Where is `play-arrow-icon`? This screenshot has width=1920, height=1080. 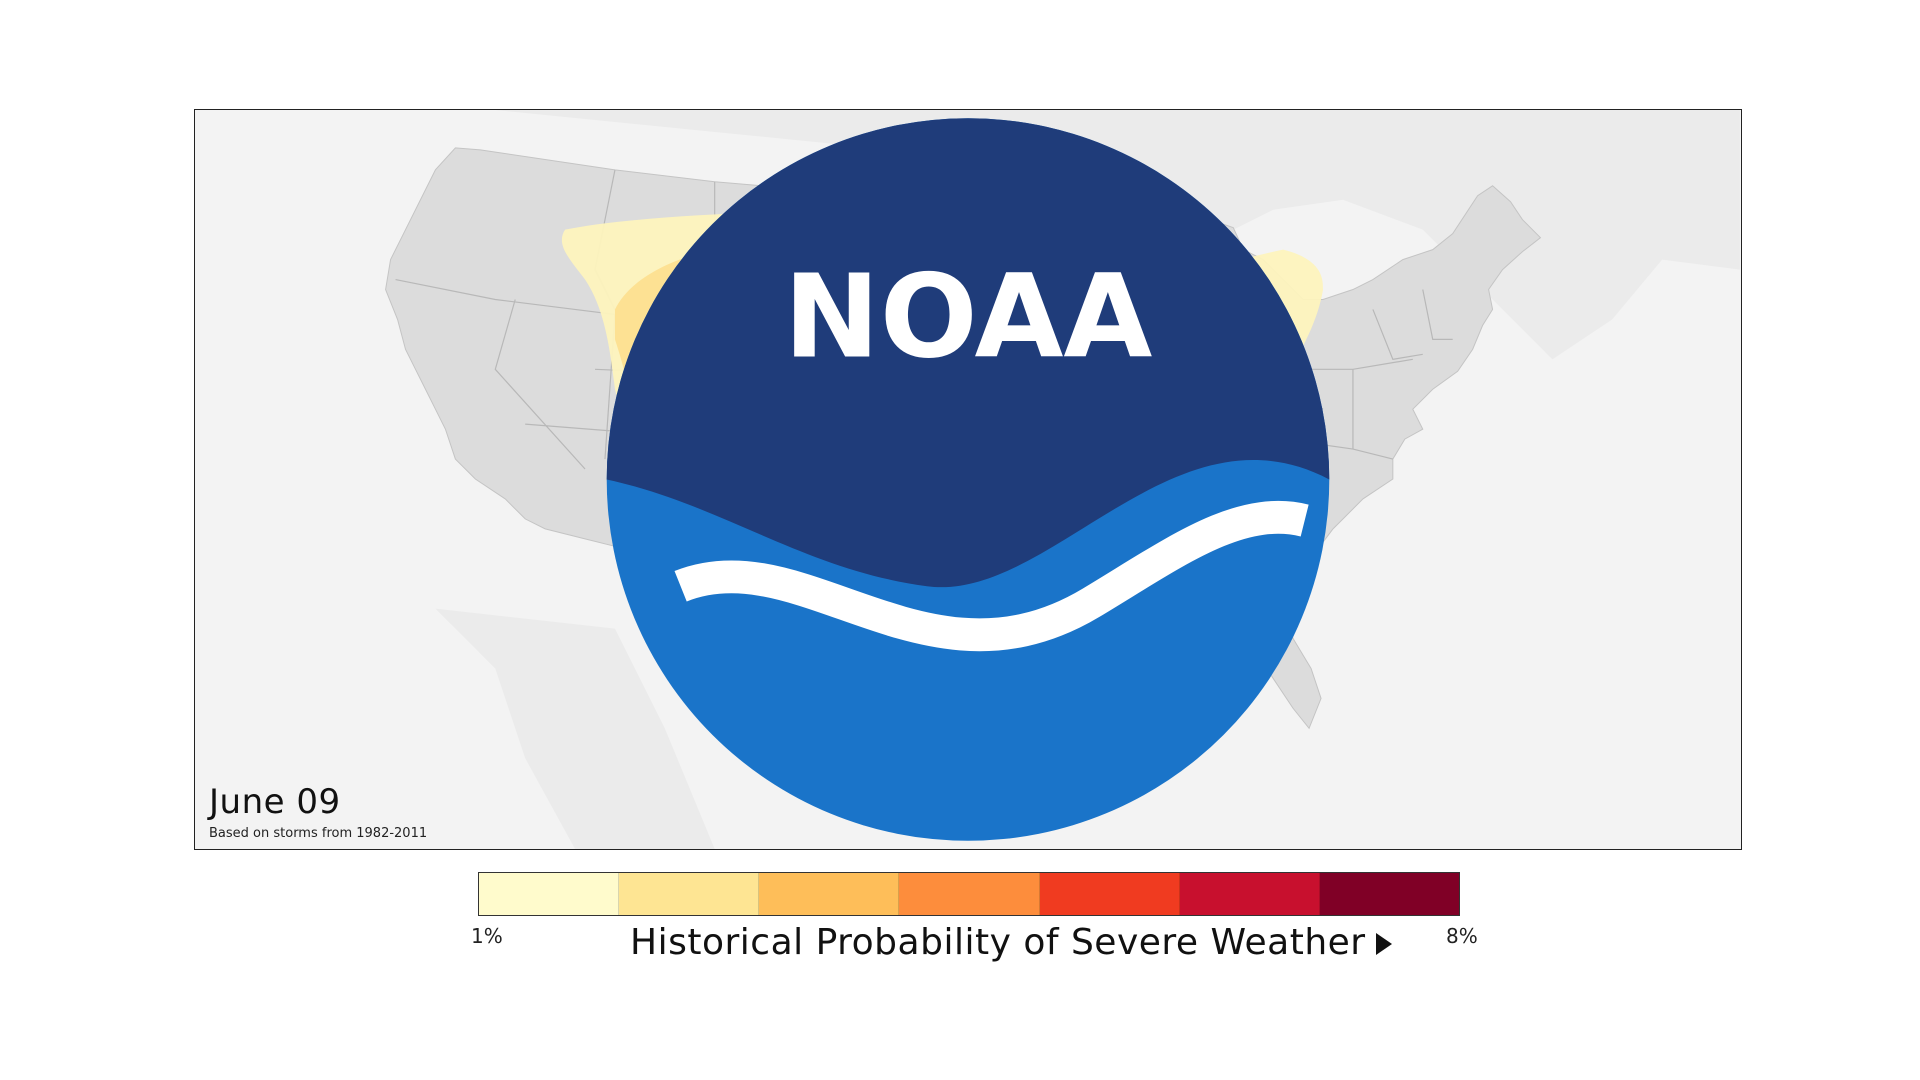
play-arrow-icon is located at coordinates (1383, 944).